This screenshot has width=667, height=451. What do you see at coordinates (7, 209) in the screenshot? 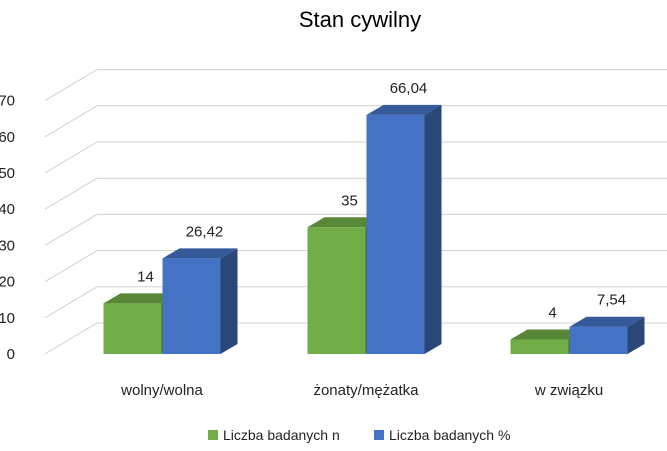
I see `y-tick-label: 40` at bounding box center [7, 209].